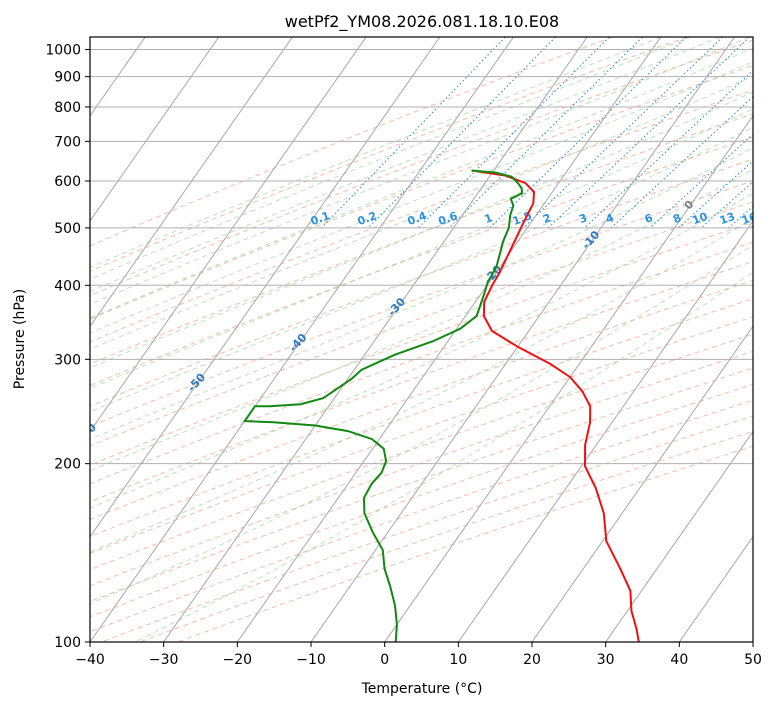  I want to click on temperature-profile, so click(555, 405).